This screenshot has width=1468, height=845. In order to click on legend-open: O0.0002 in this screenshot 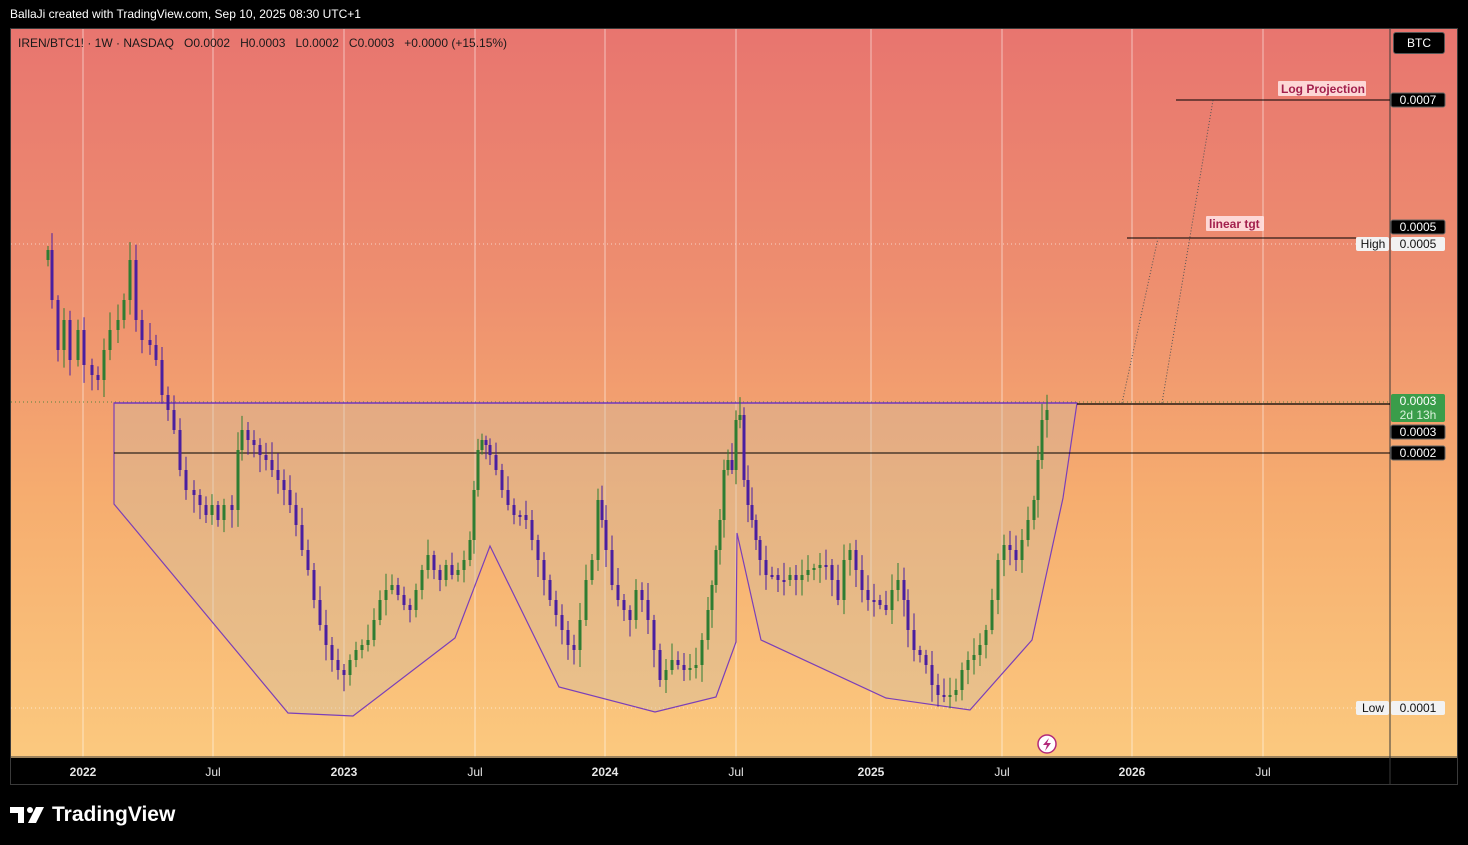, I will do `click(207, 43)`.